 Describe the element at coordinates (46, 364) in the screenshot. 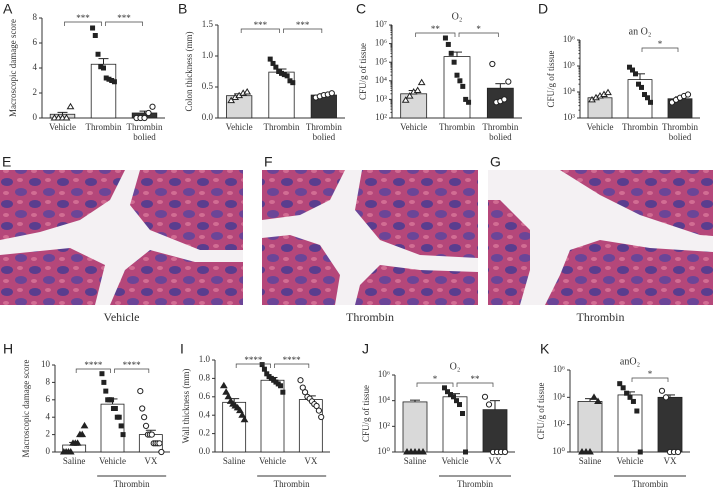

I see `y-tick-label: 10` at that location.